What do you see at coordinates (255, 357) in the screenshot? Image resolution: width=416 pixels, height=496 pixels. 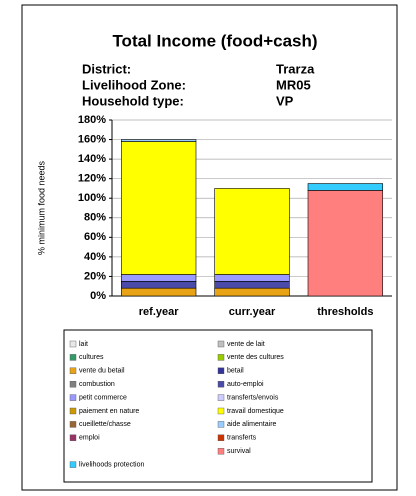 I see `legend-label: vente des cultures` at bounding box center [255, 357].